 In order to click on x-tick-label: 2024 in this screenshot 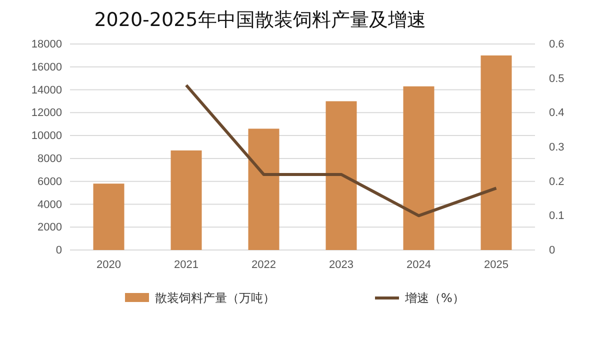, I will do `click(418, 264)`.